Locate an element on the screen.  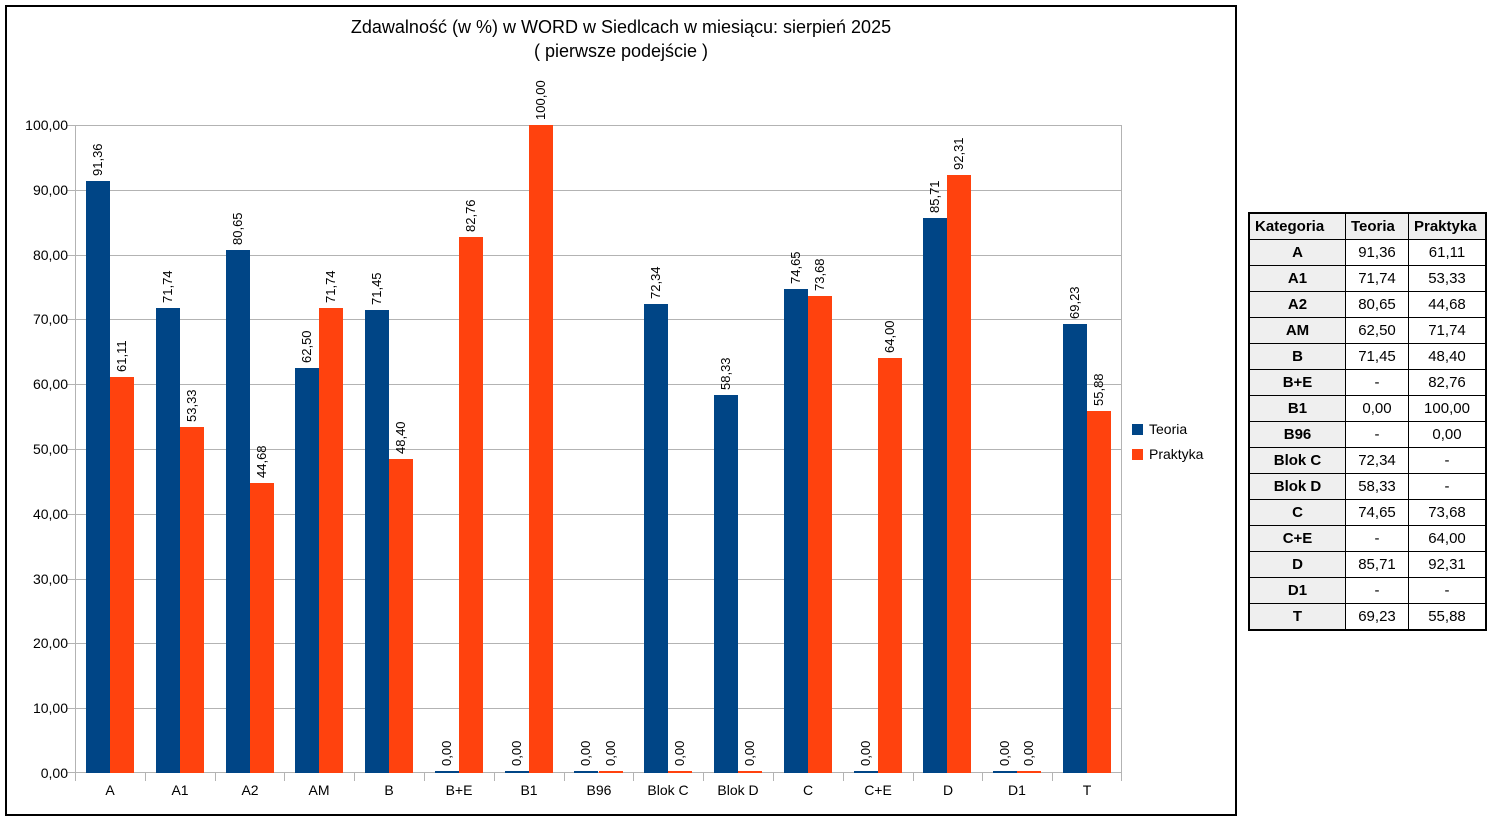
table-cell-kategoria: A1 is located at coordinates (1297, 278).